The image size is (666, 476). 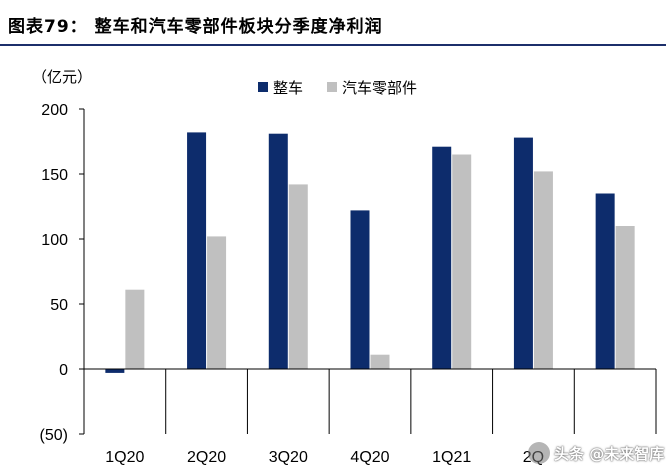 What do you see at coordinates (62, 77) in the screenshot?
I see `y-axis-unit-label: （亿元）` at bounding box center [62, 77].